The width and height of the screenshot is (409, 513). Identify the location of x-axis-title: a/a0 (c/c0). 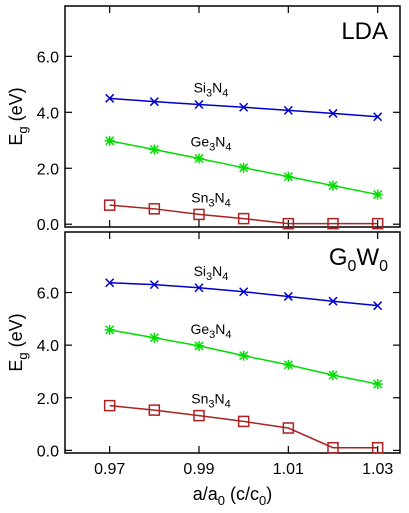
(233, 496).